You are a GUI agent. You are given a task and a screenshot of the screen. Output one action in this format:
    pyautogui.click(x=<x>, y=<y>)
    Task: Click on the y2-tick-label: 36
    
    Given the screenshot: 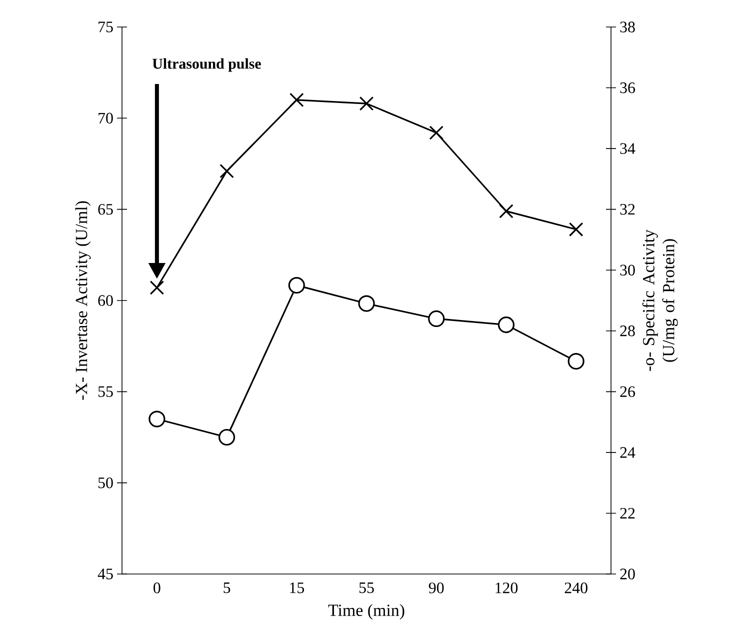 What is the action you would take?
    pyautogui.click(x=627, y=88)
    